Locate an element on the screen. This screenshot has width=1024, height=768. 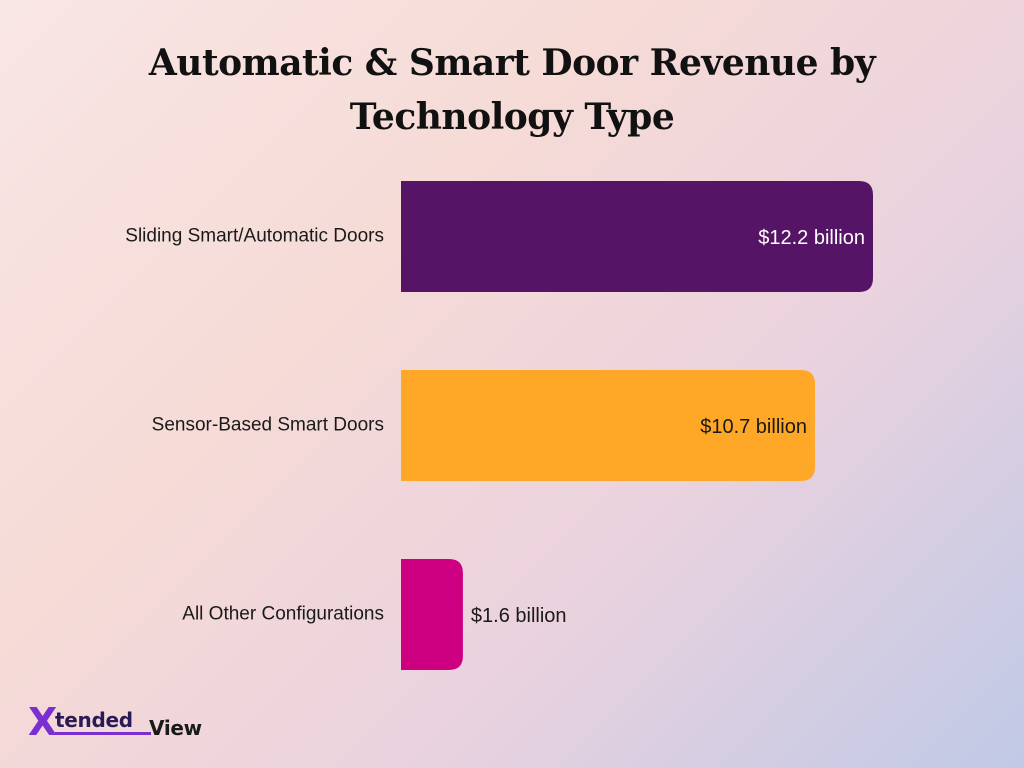
logo-word-tended: tended is located at coordinates (94, 720).